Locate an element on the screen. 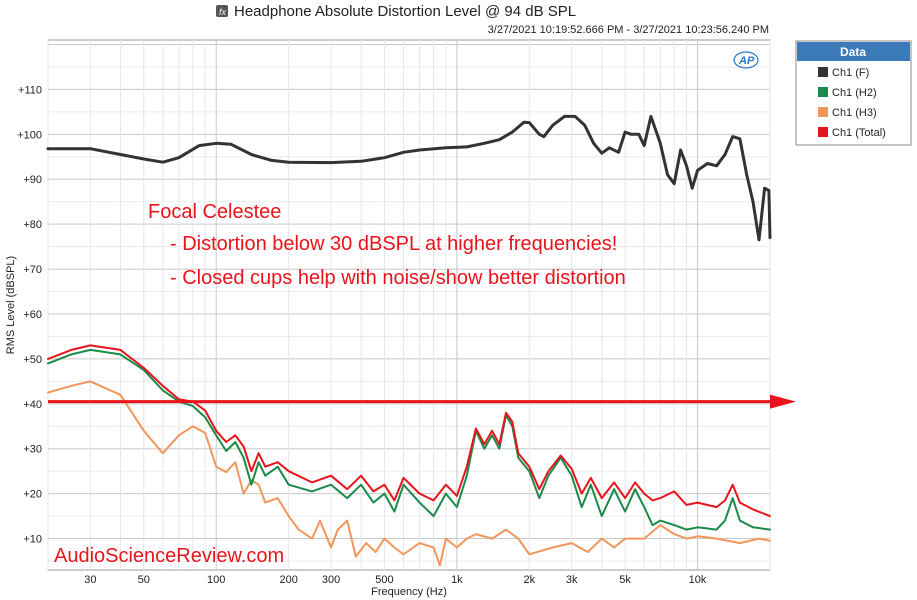 The image size is (917, 600). x-tick-label: 100 is located at coordinates (216, 580).